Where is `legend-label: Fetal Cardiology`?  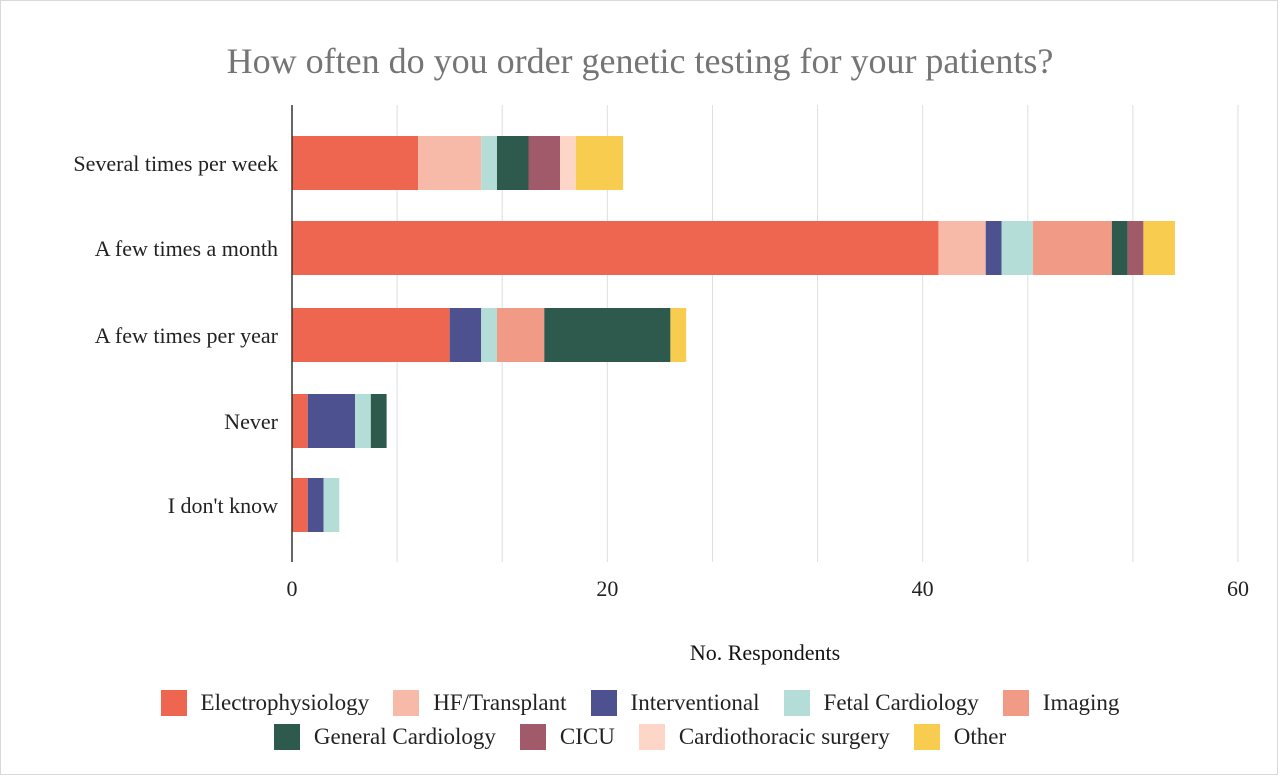
legend-label: Fetal Cardiology is located at coordinates (901, 702).